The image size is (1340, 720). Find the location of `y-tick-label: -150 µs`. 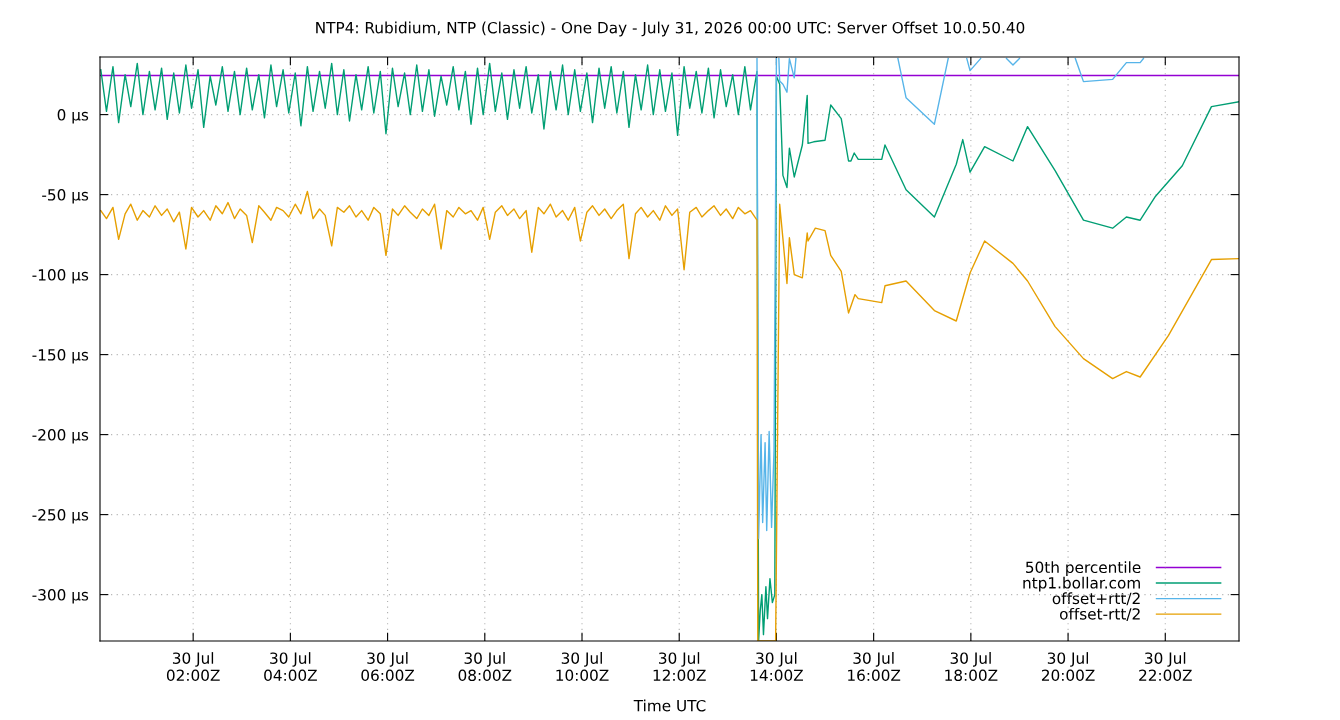

y-tick-label: -150 µs is located at coordinates (60, 356).